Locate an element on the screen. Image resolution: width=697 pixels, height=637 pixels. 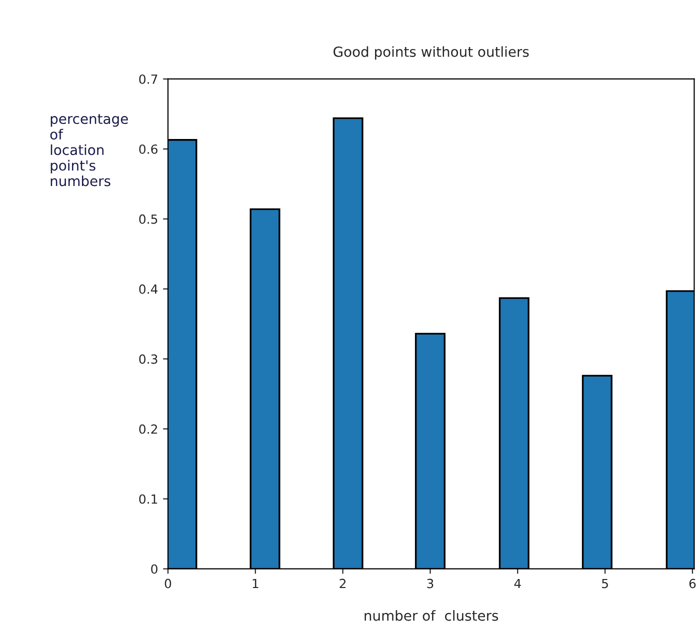
y-tick-label: 0 is located at coordinates (154, 569).